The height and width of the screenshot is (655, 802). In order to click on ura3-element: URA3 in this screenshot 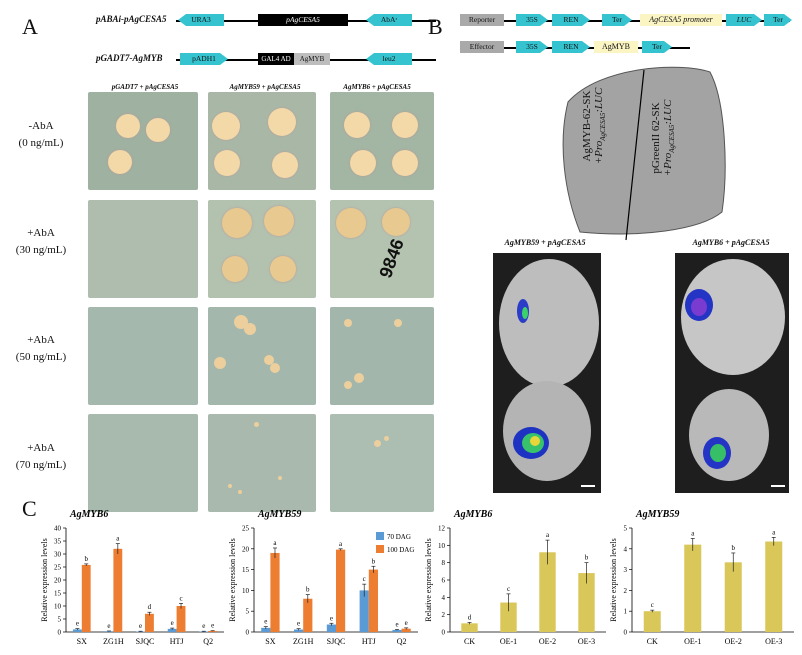, I will do `click(201, 20)`.